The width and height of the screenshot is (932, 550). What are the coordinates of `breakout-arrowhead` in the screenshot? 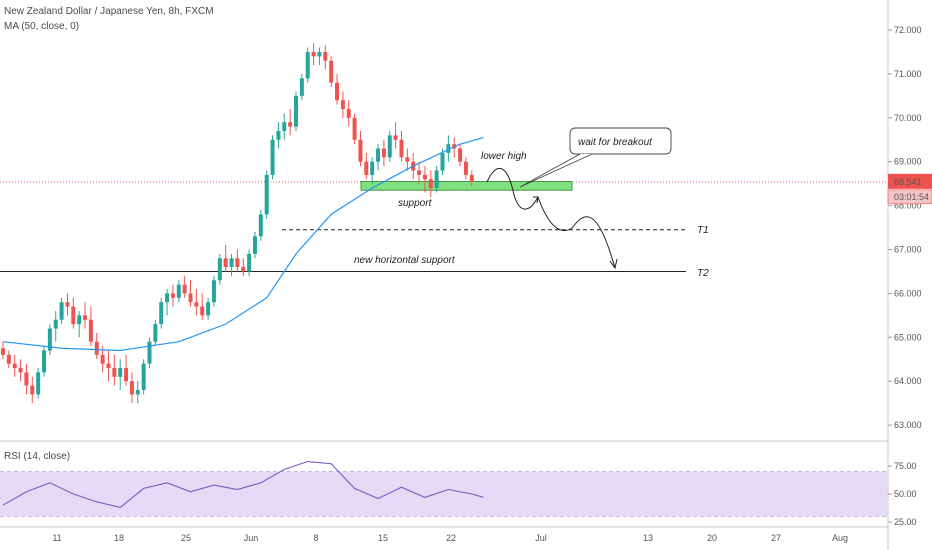 It's located at (536, 200).